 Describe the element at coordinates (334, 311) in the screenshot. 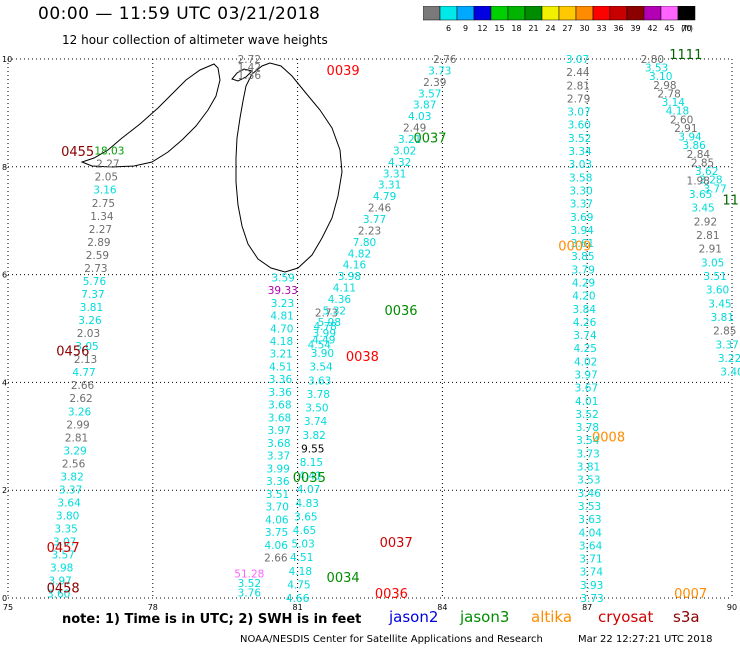

I see `wave-height-value: 5.32` at that location.